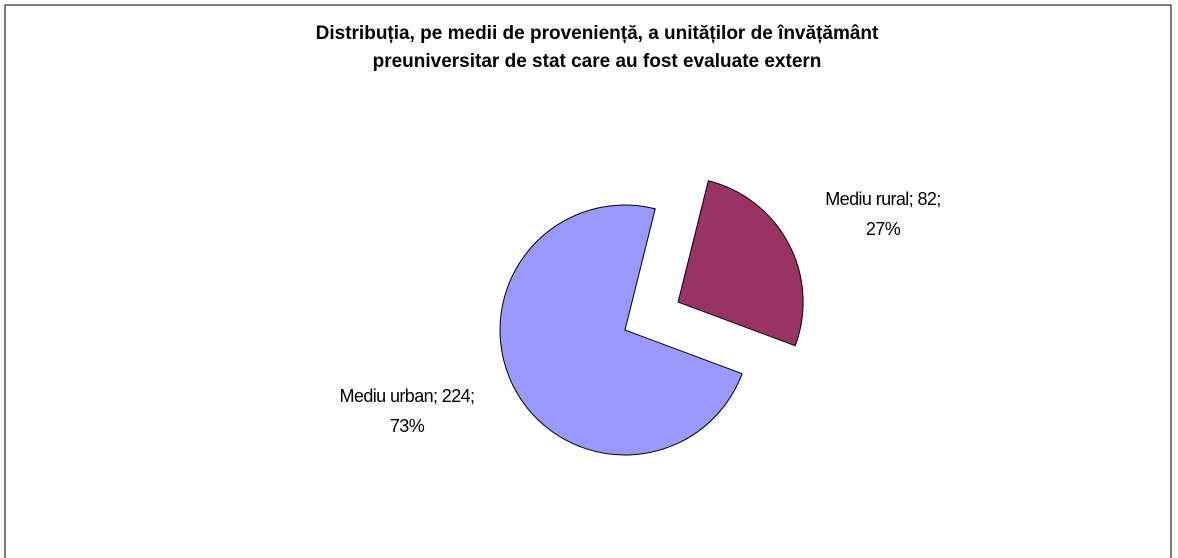 Image resolution: width=1178 pixels, height=558 pixels. Describe the element at coordinates (882, 199) in the screenshot. I see `data-label: Mediu rural; 82;` at that location.